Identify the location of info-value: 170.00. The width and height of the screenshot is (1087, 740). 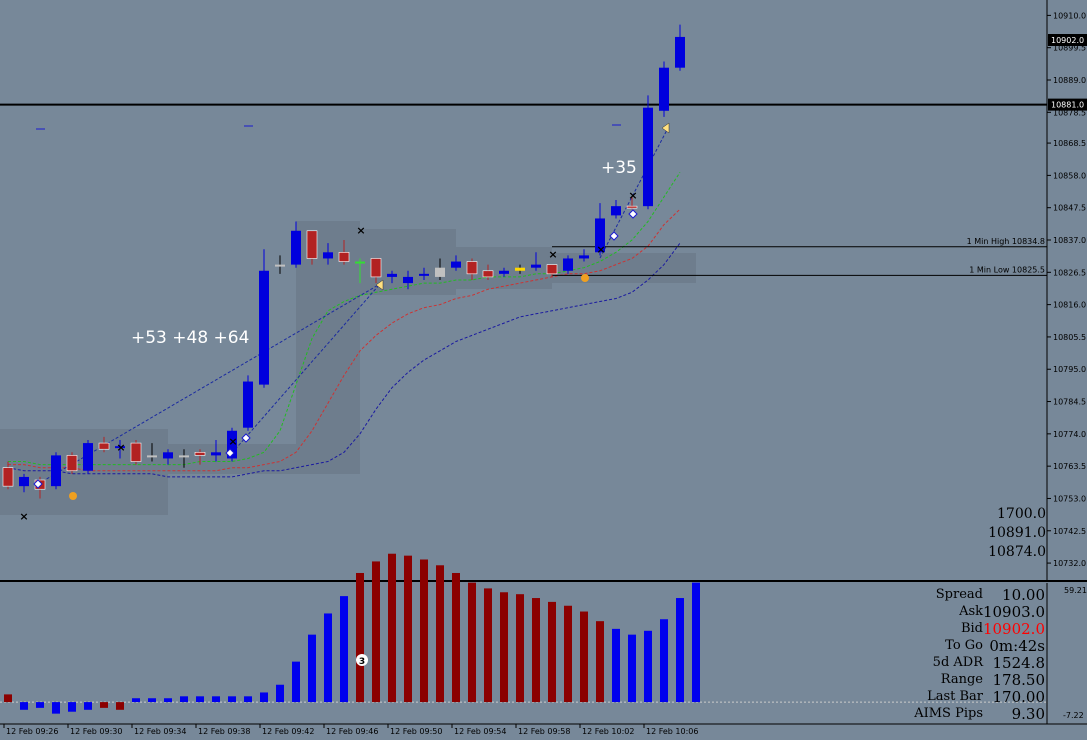
(1019, 697).